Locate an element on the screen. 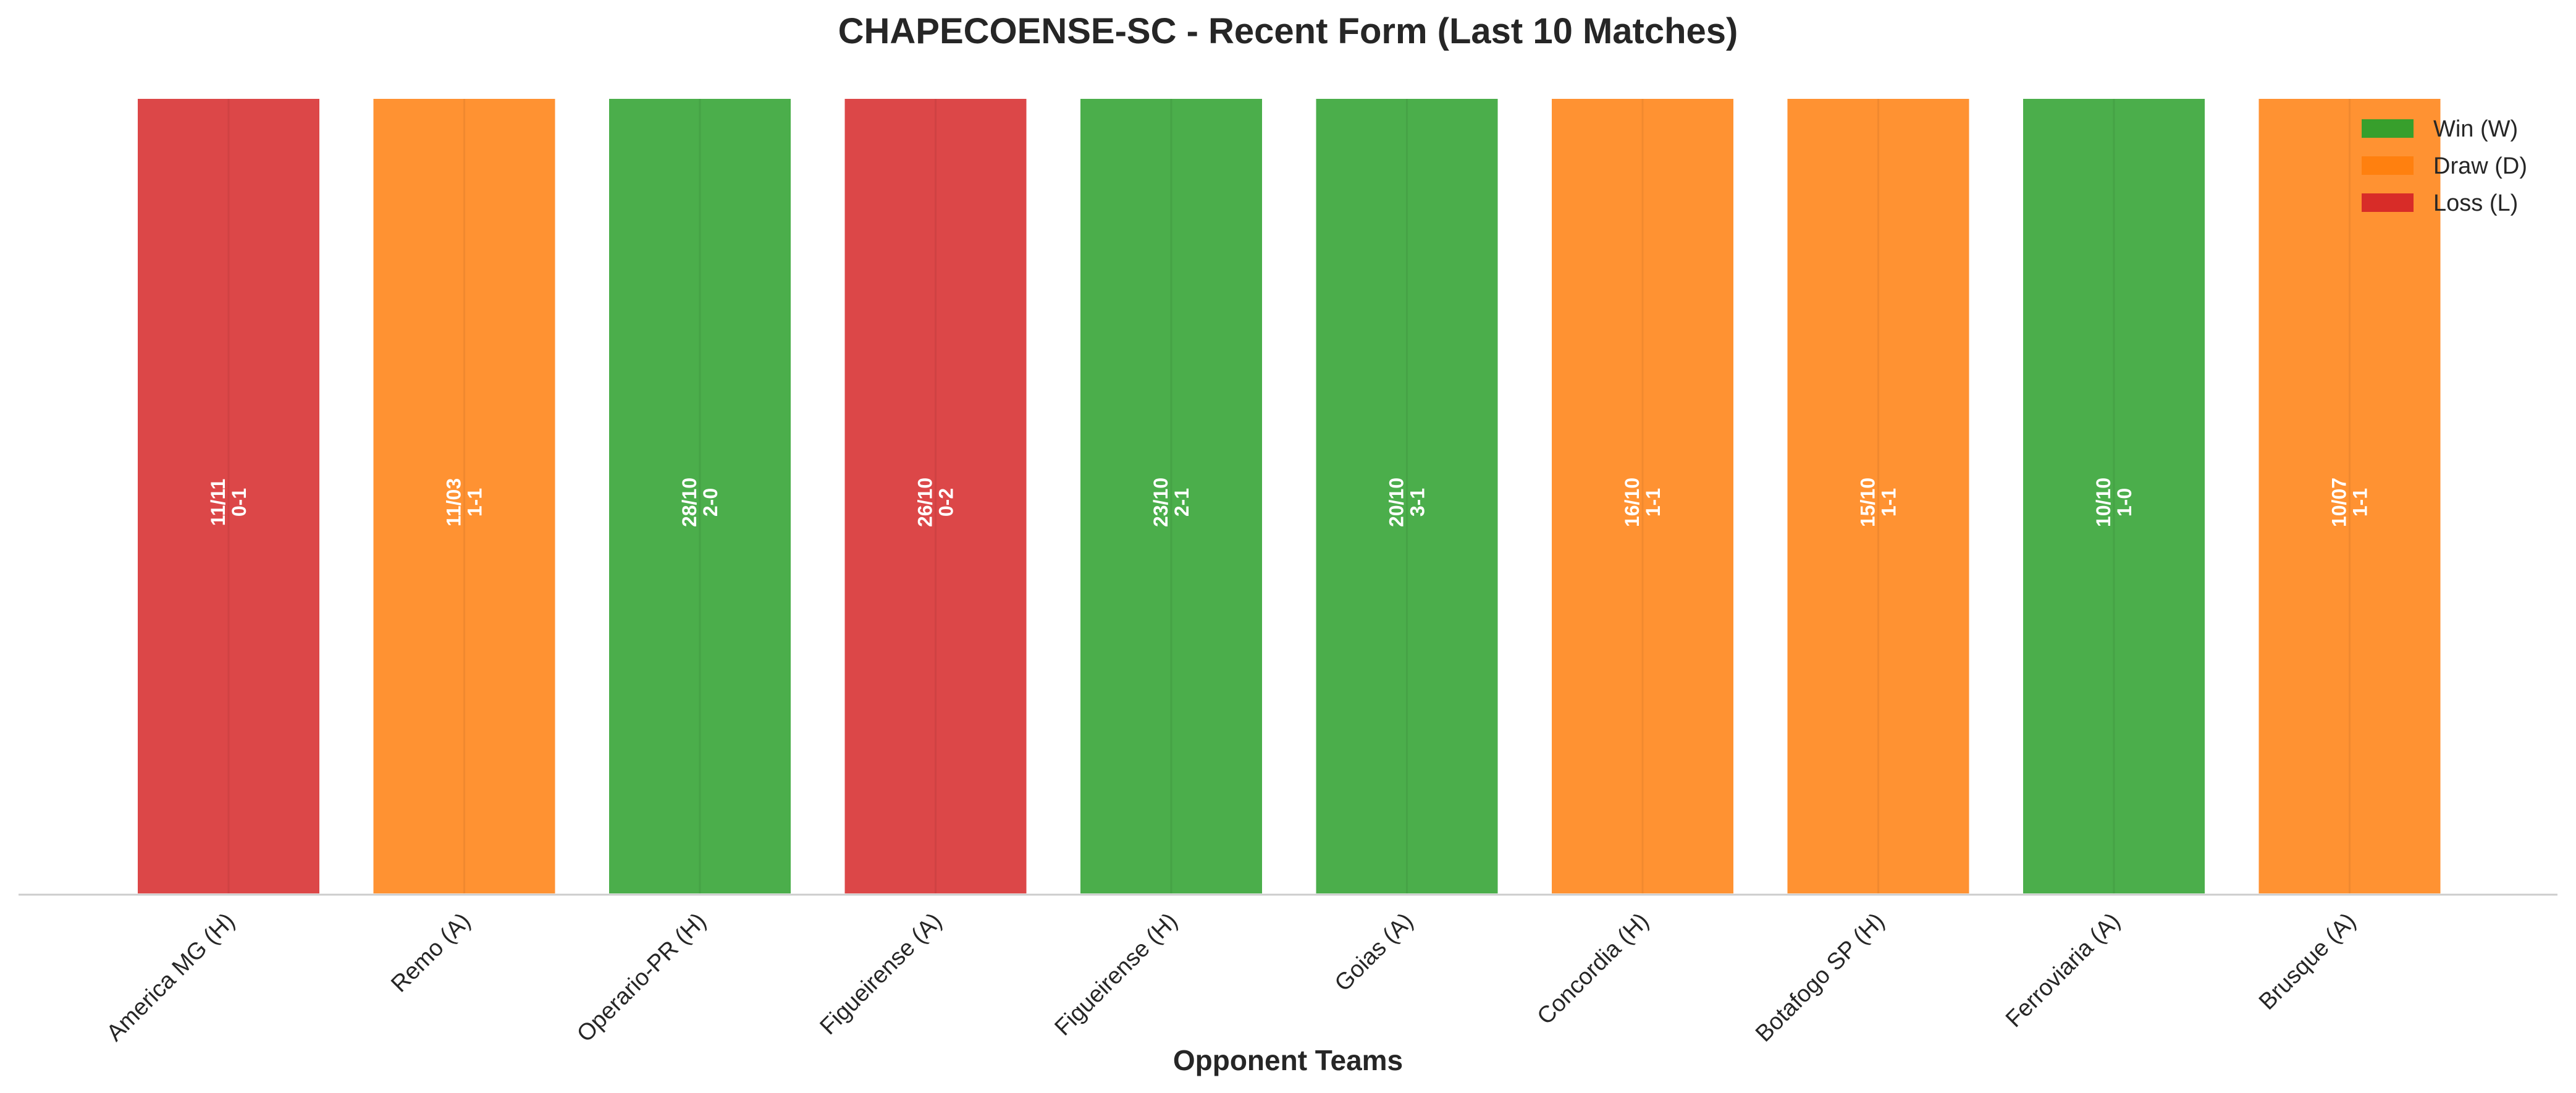  x-tick-label: Ferroviaria (A) is located at coordinates (2063, 970).